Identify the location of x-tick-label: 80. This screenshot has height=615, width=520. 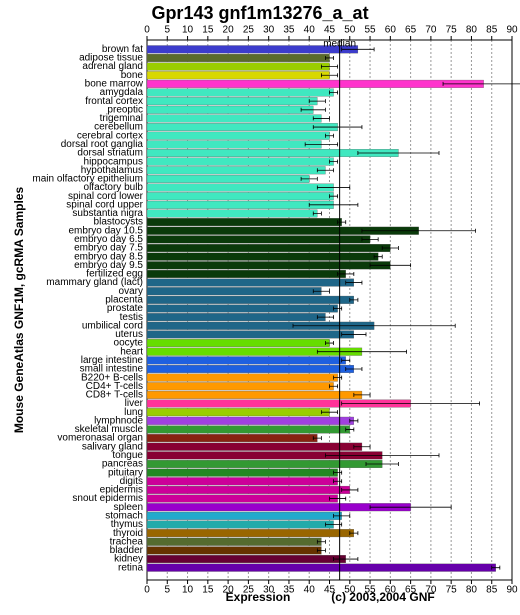
(472, 590).